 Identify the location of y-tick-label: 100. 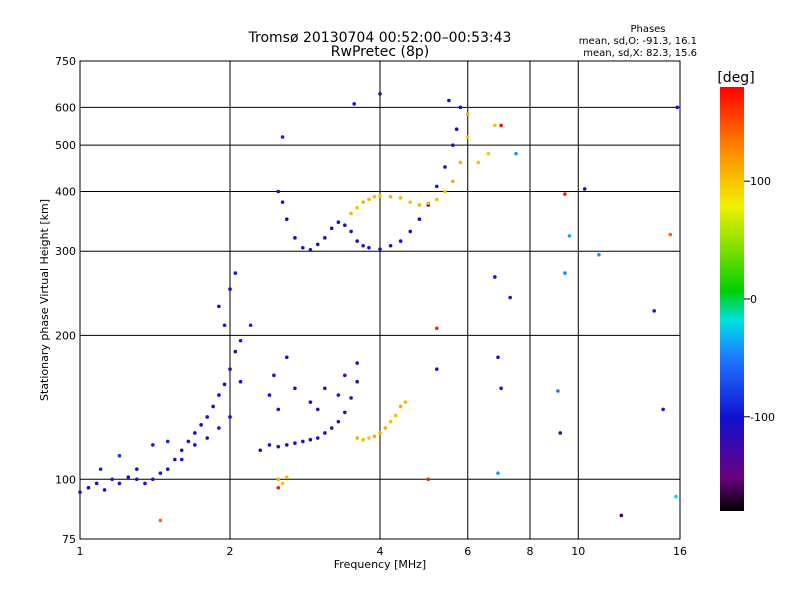
(65, 479).